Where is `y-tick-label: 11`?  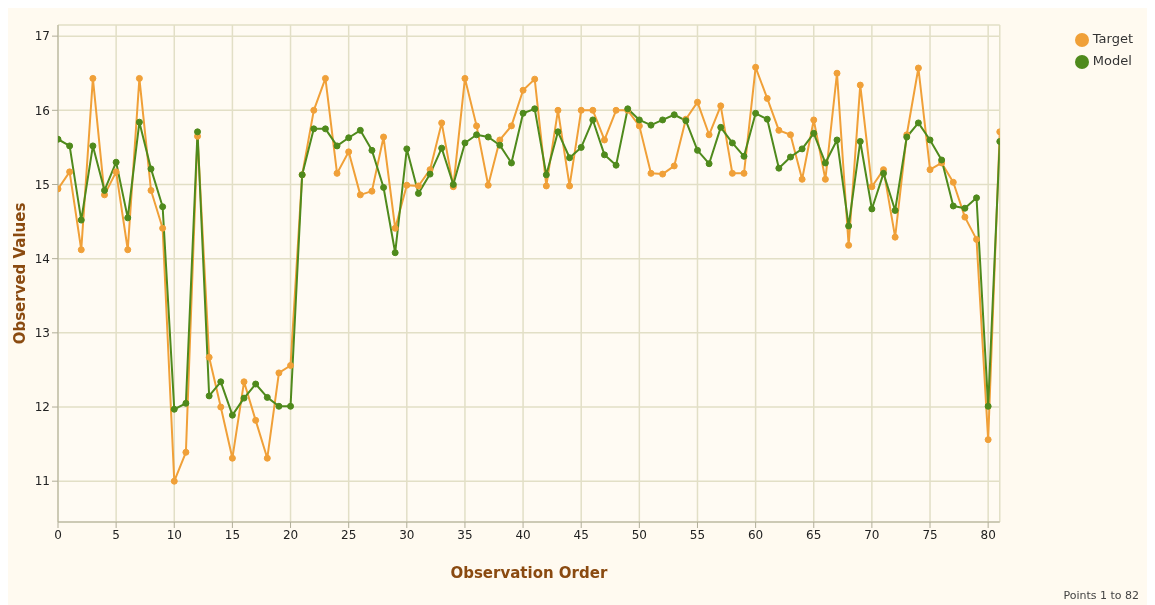
y-tick-label: 11 is located at coordinates (42, 481).